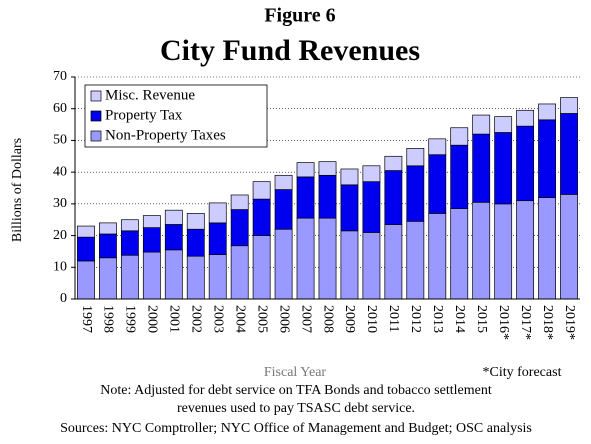  What do you see at coordinates (60, 267) in the screenshot?
I see `y-tick-label: 10` at bounding box center [60, 267].